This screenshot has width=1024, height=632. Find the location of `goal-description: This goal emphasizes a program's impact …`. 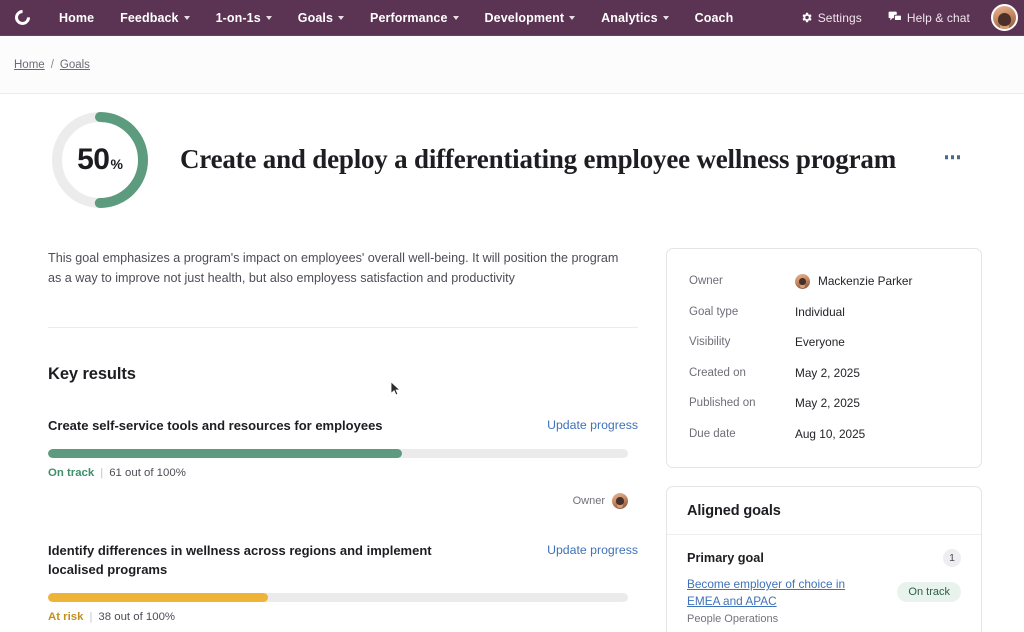

goal-description: This goal emphasizes a program's impact … is located at coordinates (333, 268).